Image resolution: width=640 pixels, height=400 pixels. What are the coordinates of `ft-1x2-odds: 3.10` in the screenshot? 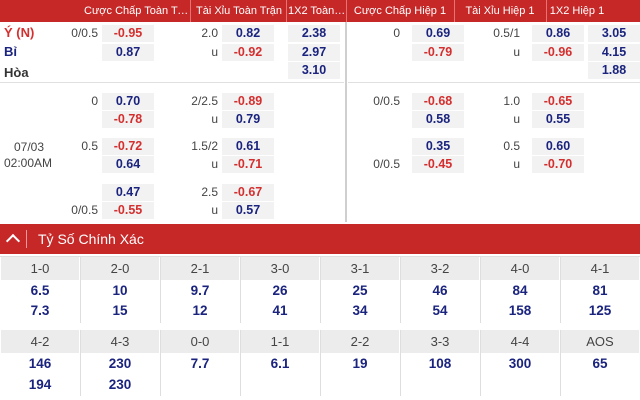 It's located at (314, 70).